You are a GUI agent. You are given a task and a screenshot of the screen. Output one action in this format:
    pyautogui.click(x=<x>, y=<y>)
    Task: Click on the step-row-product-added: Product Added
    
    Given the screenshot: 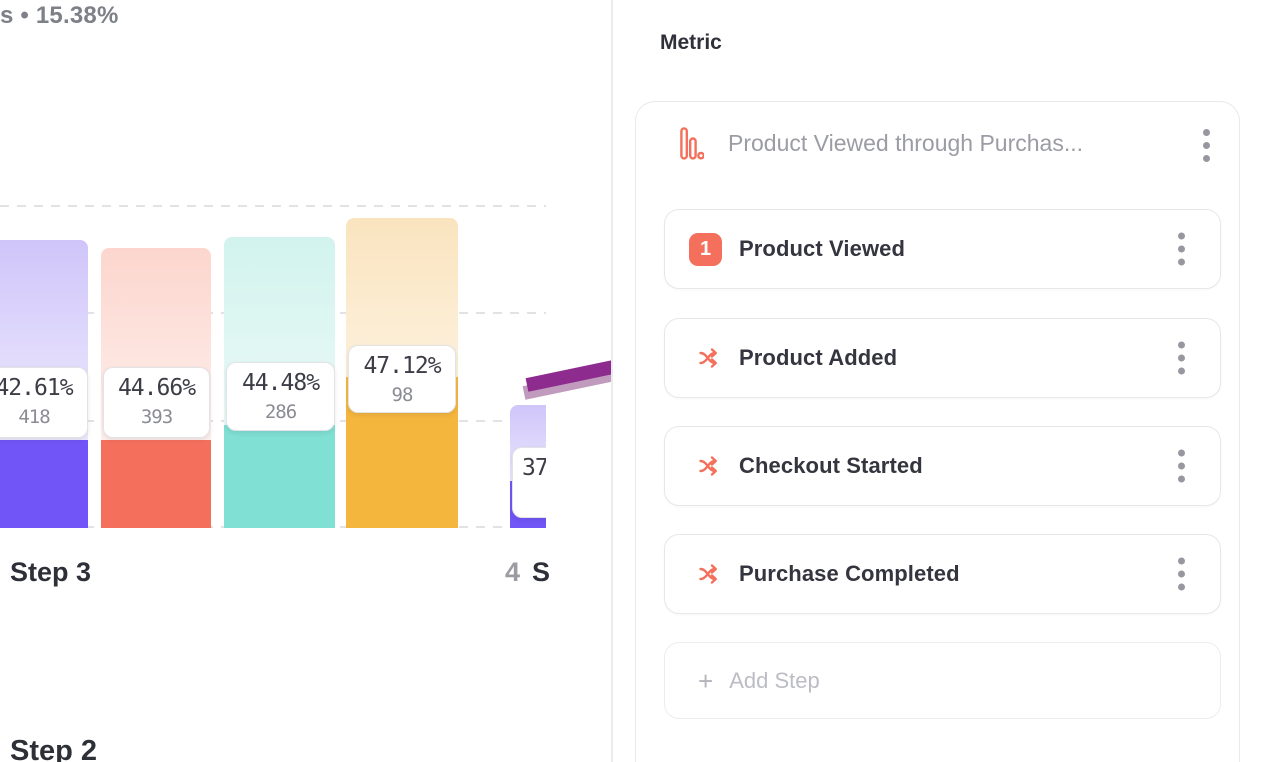 What is the action you would take?
    pyautogui.click(x=942, y=358)
    